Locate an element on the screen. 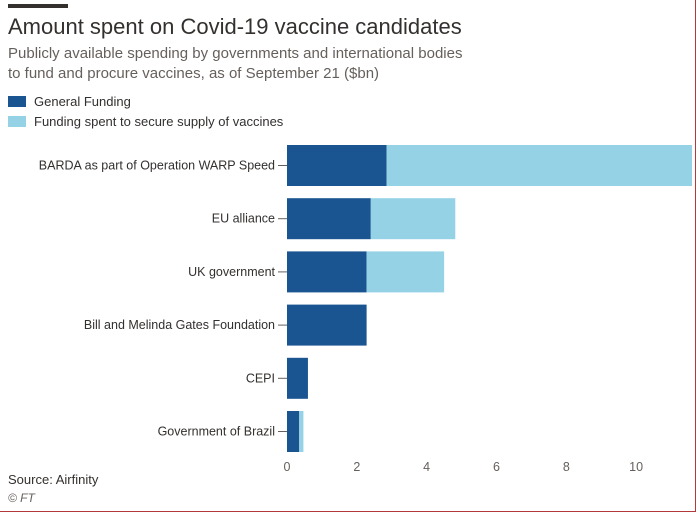  category-label-3: Bill and Melinda Gates Foundation is located at coordinates (179, 325).